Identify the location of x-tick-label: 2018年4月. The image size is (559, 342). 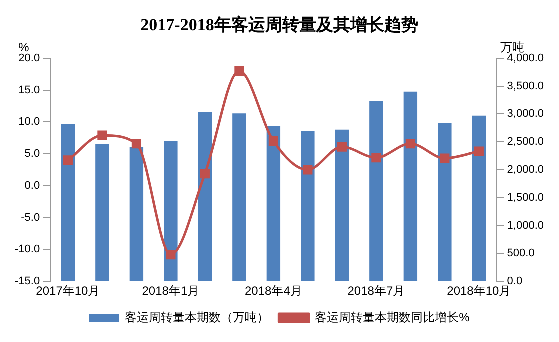
(273, 291).